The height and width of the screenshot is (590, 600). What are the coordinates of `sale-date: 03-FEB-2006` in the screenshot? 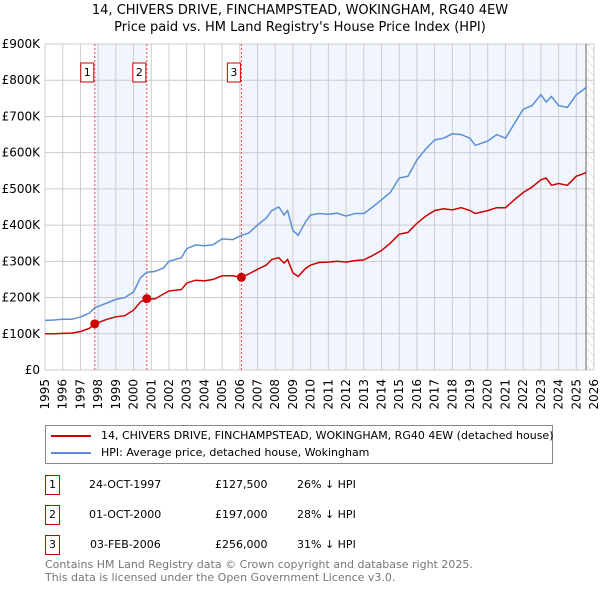 It's located at (125, 544).